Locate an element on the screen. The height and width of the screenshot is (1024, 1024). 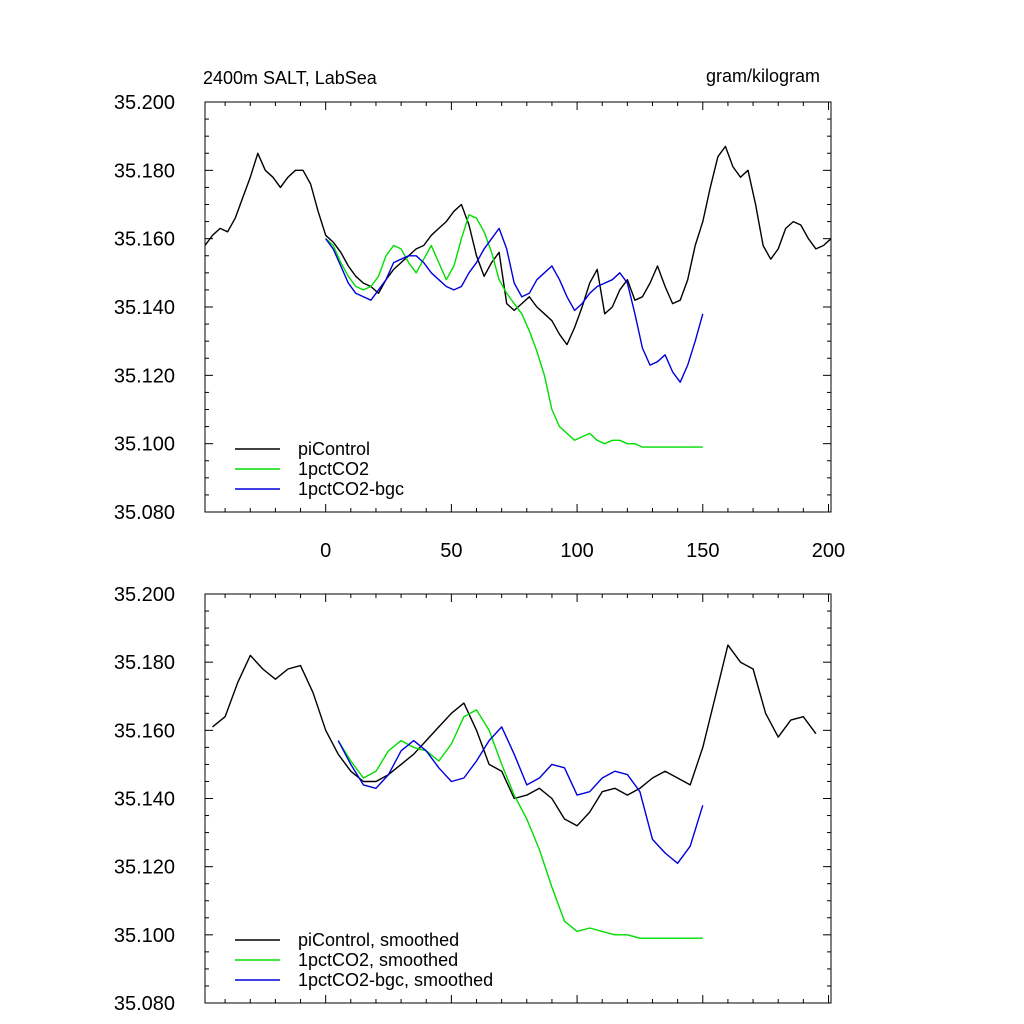
x-tick-label: 50 is located at coordinates (451, 551).